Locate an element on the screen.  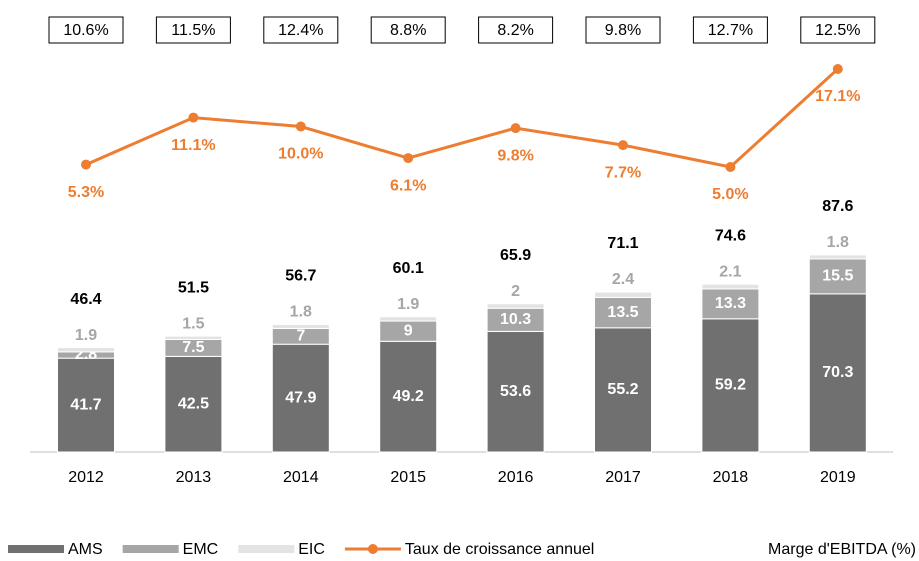
margin-label: 8.2% is located at coordinates (515, 30).